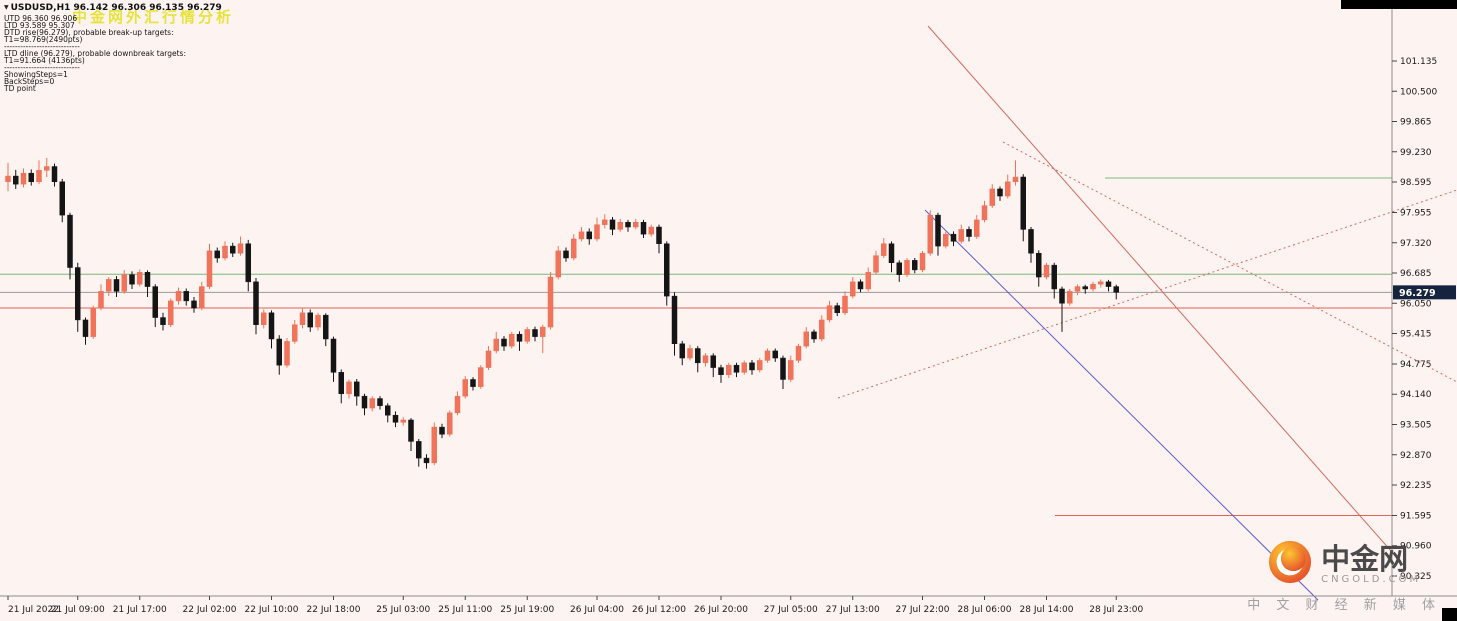 This screenshot has height=621, width=1457. What do you see at coordinates (527, 610) in the screenshot?
I see `time-axis-label: 25 Jul 19:00` at bounding box center [527, 610].